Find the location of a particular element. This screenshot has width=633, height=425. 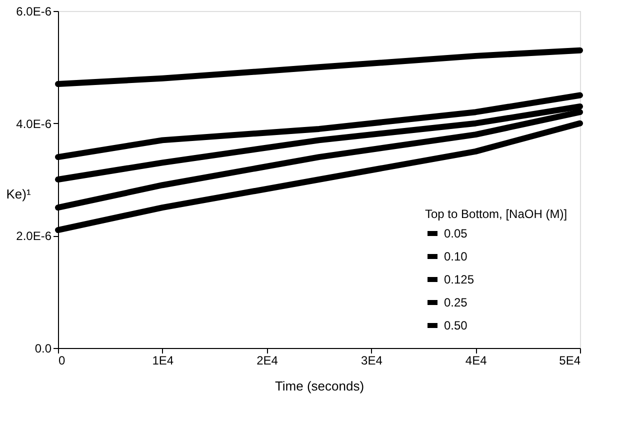

x-tick-label: 5E4 is located at coordinates (570, 361).